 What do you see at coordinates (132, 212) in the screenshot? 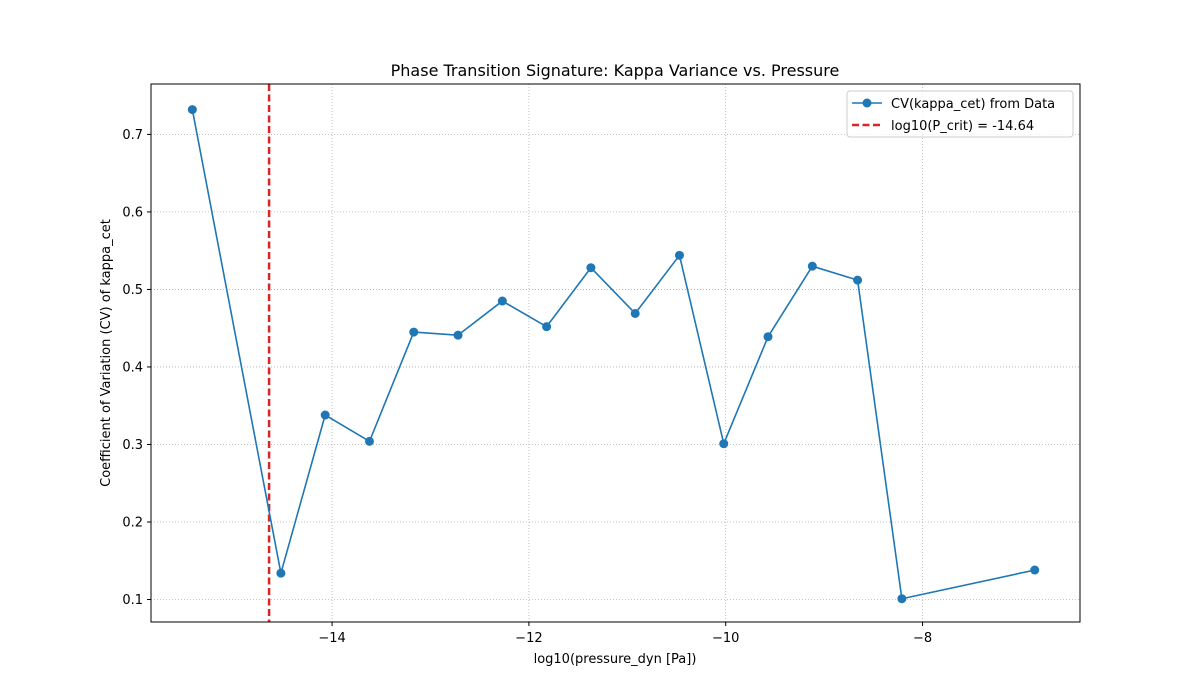
I see `y-tick-label: 0.6` at bounding box center [132, 212].